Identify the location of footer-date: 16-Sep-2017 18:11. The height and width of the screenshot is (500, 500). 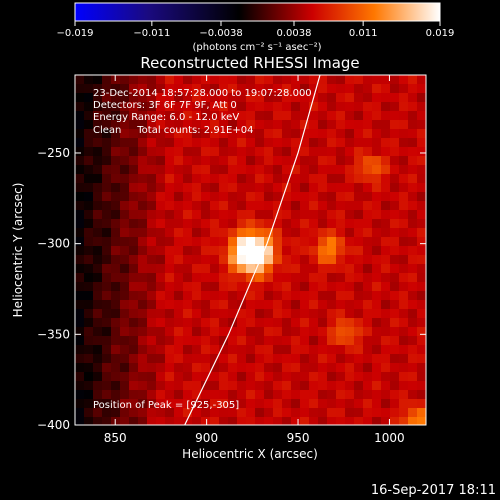
(433, 490).